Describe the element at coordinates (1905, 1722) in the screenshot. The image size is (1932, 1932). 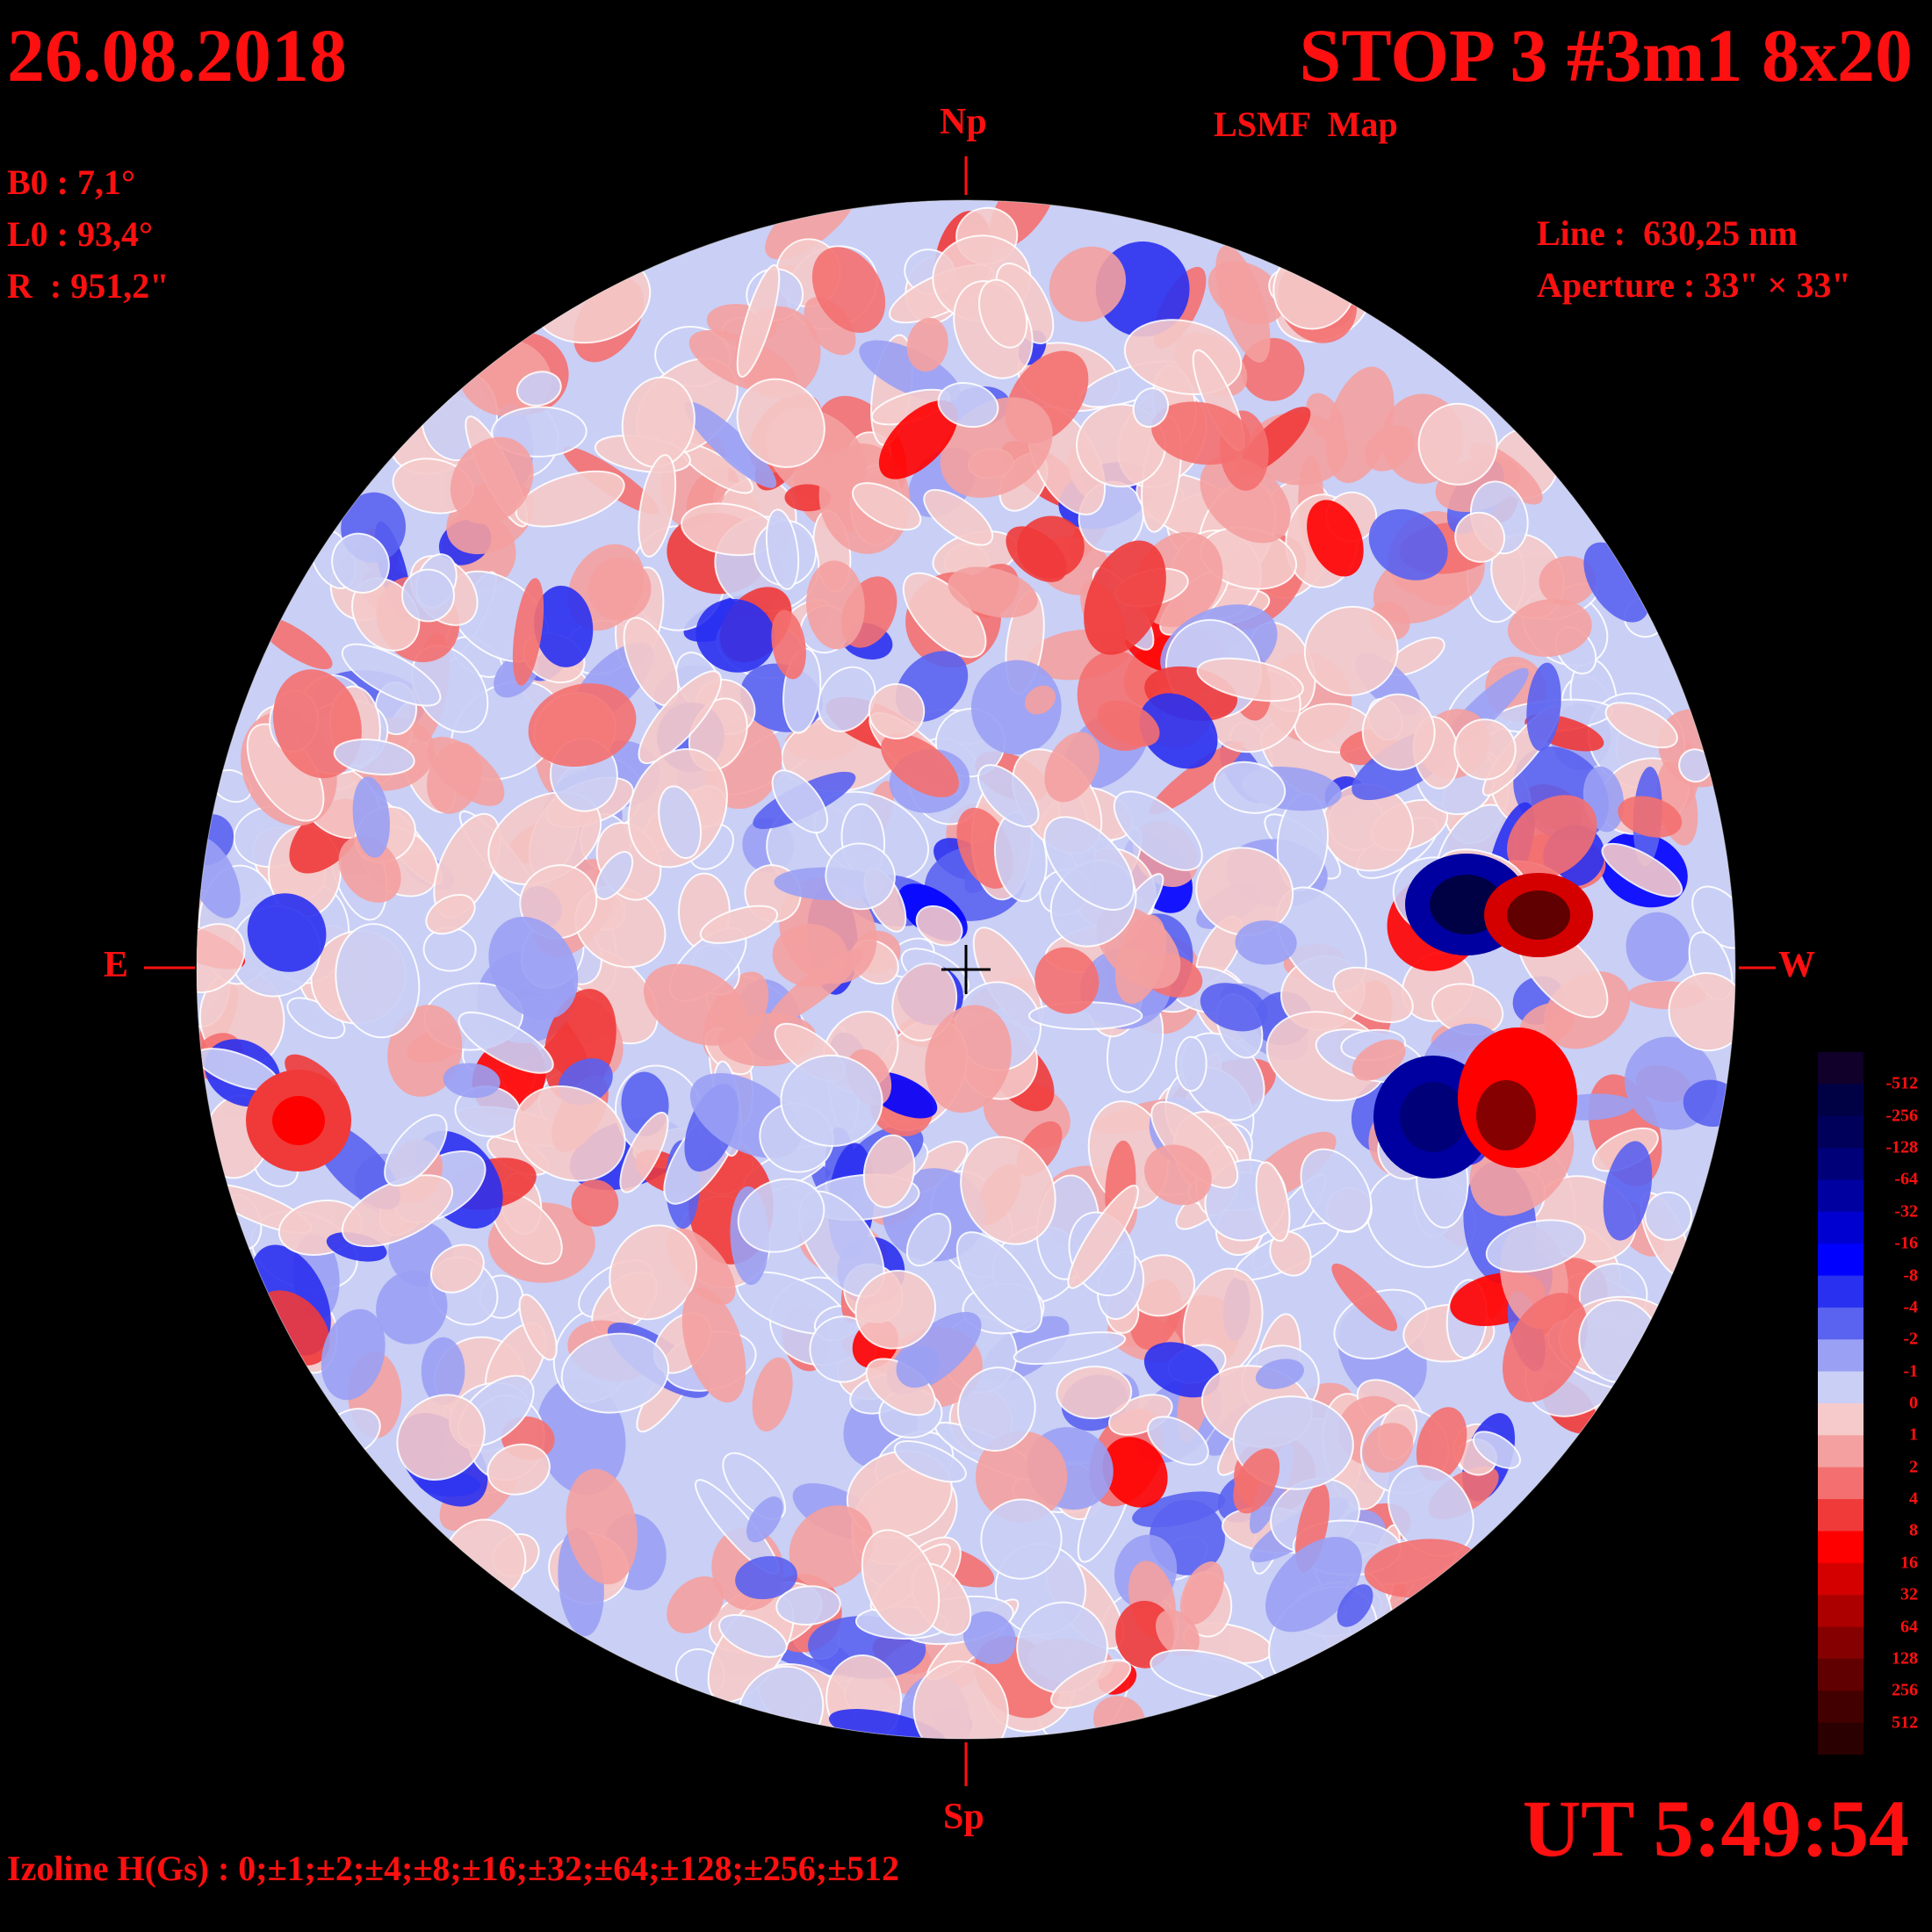
I see `legend-label: 512` at that location.